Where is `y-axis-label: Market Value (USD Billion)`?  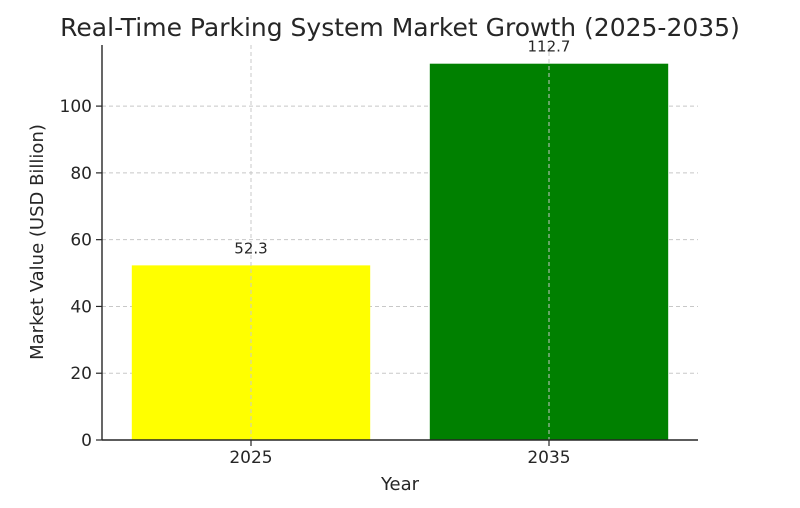 y-axis-label: Market Value (USD Billion) is located at coordinates (37, 242).